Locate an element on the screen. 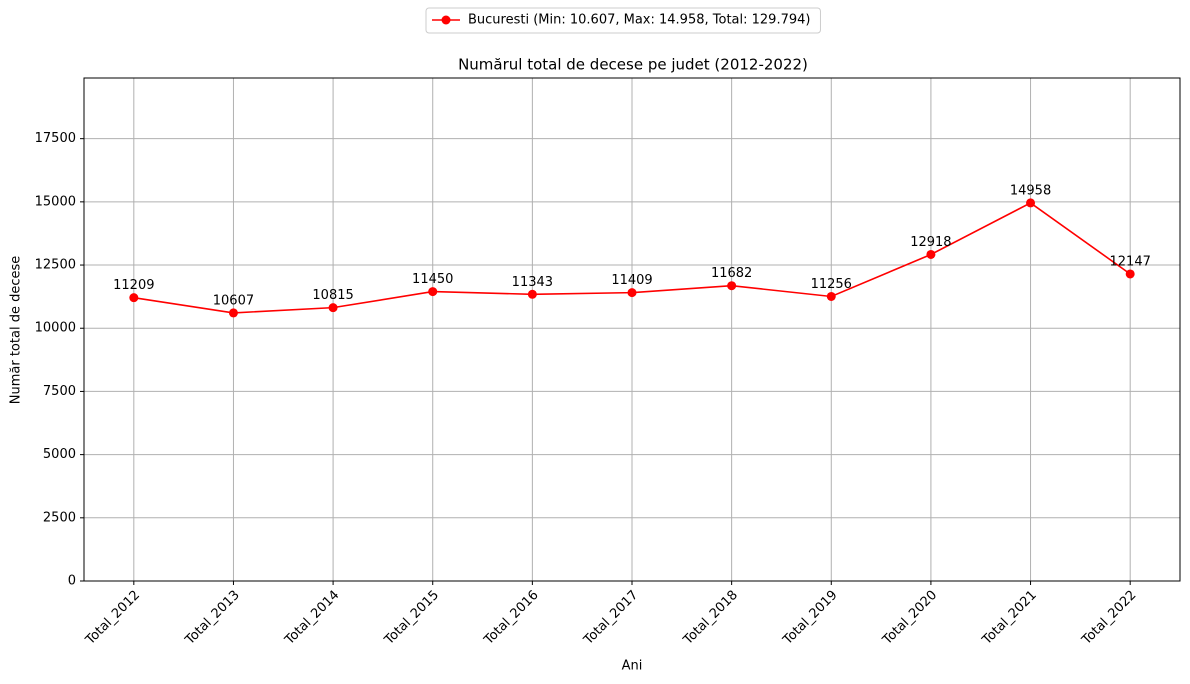 The height and width of the screenshot is (684, 1190). data-label: 11209 is located at coordinates (133, 285).